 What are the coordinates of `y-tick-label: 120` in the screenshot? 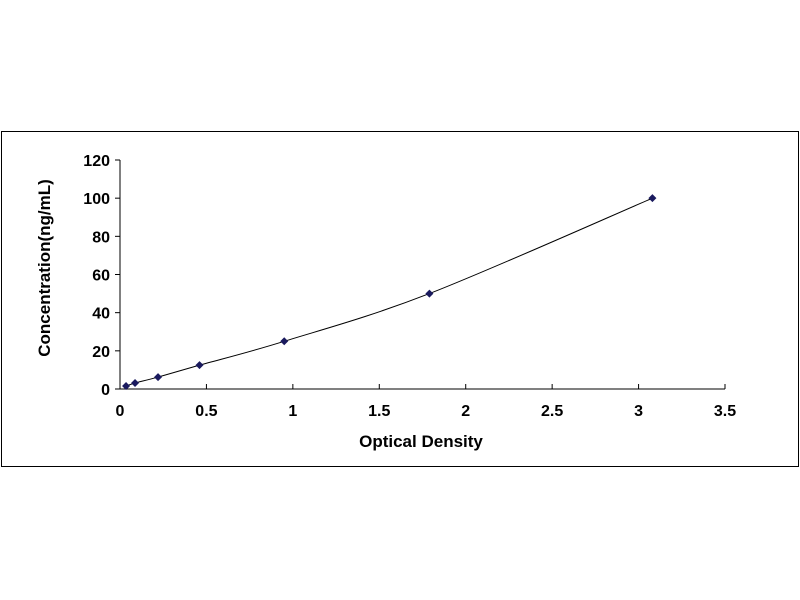 It's located at (96, 161).